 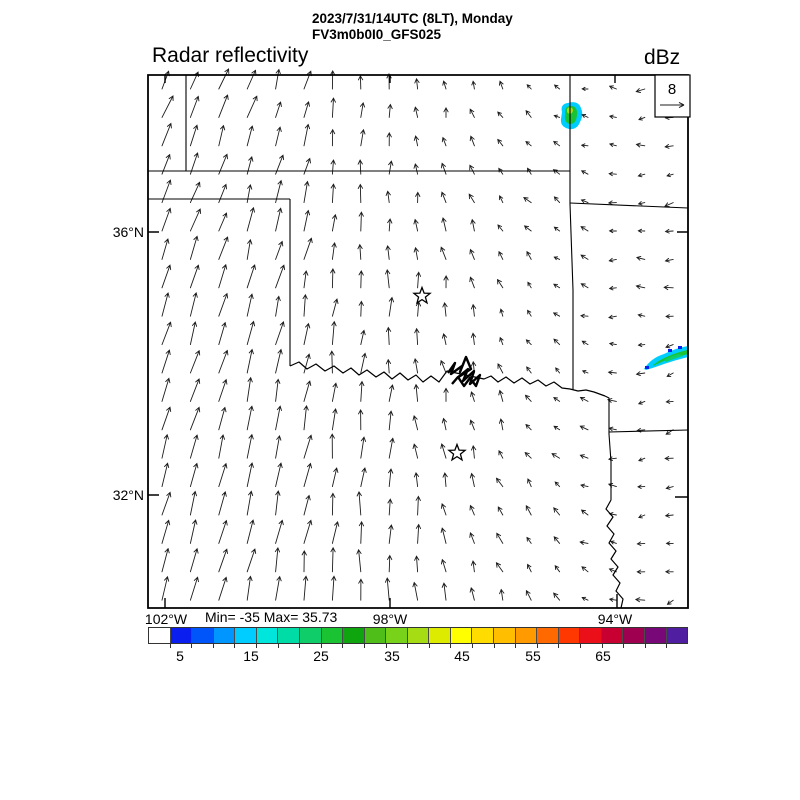 What do you see at coordinates (271, 617) in the screenshot?
I see `min-max-stats: Min= -35 Max= 35.73` at bounding box center [271, 617].